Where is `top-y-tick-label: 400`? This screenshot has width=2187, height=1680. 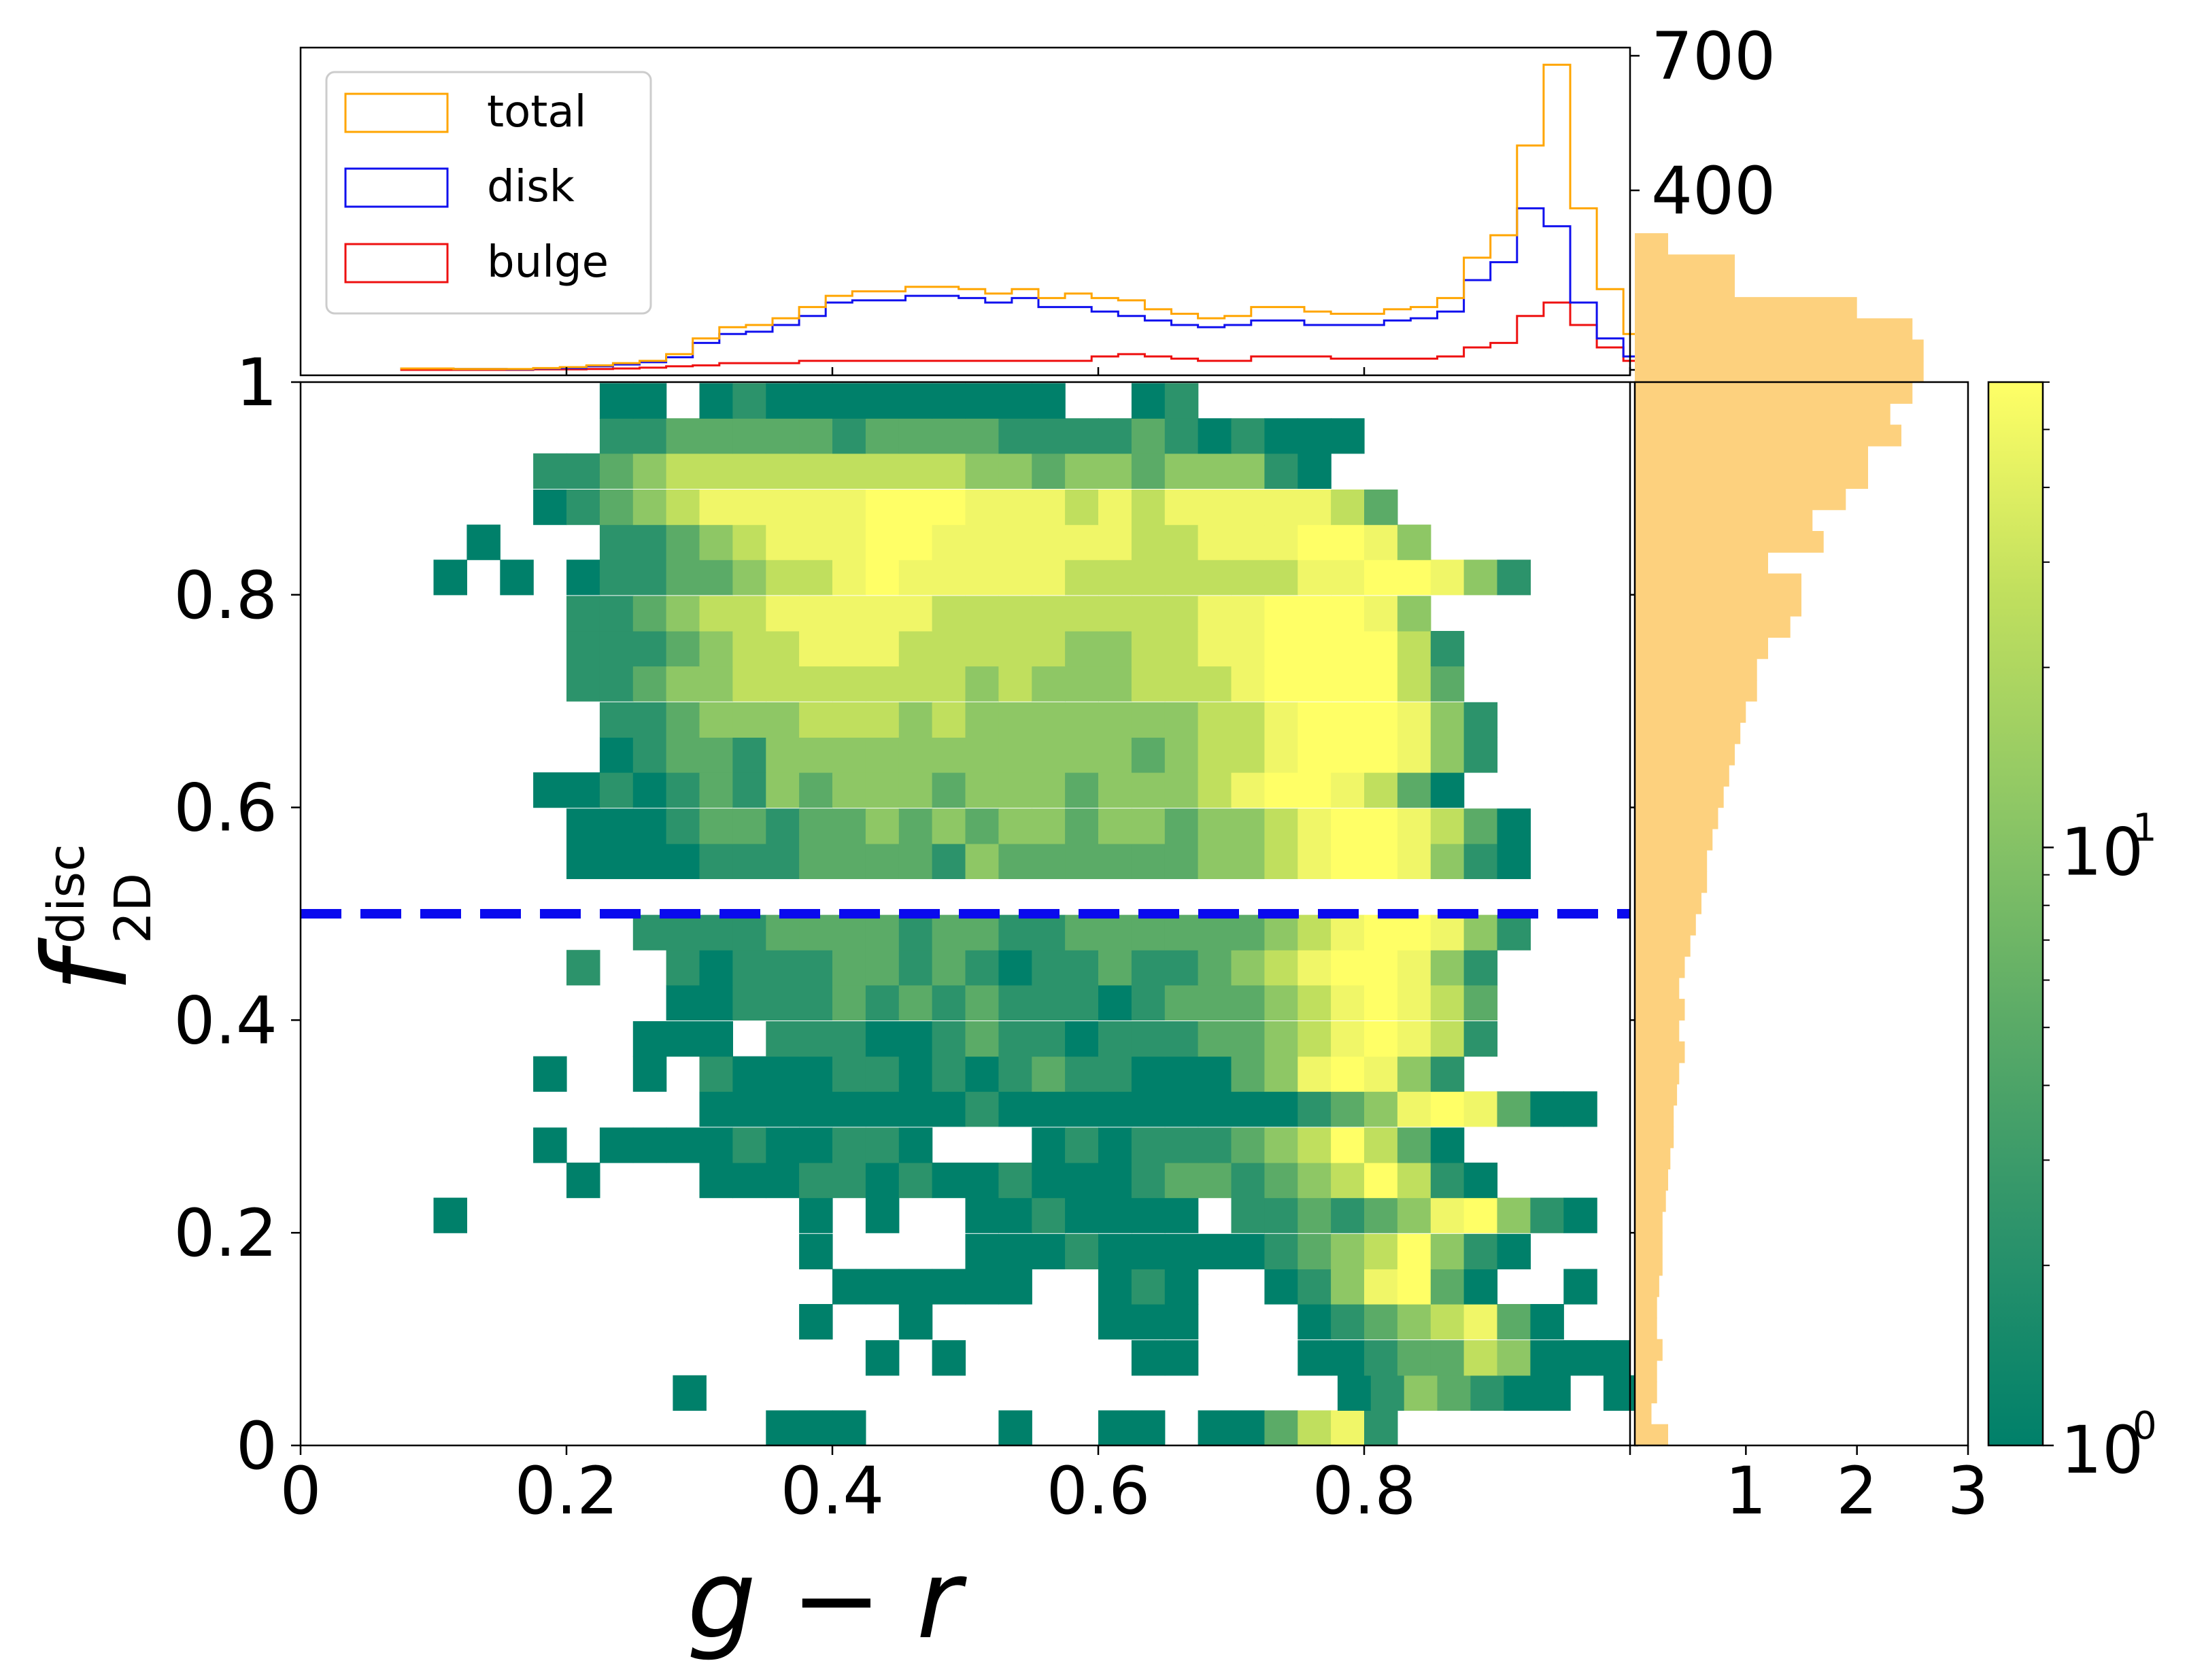
top-y-tick-label: 400 is located at coordinates (1713, 191).